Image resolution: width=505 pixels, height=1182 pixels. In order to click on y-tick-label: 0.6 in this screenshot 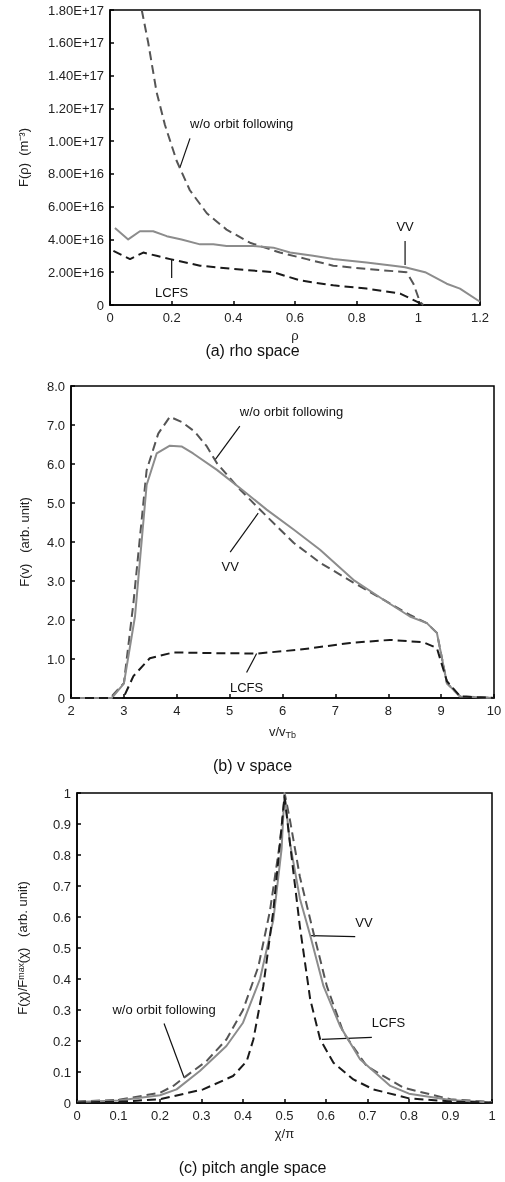, I will do `click(61, 917)`.